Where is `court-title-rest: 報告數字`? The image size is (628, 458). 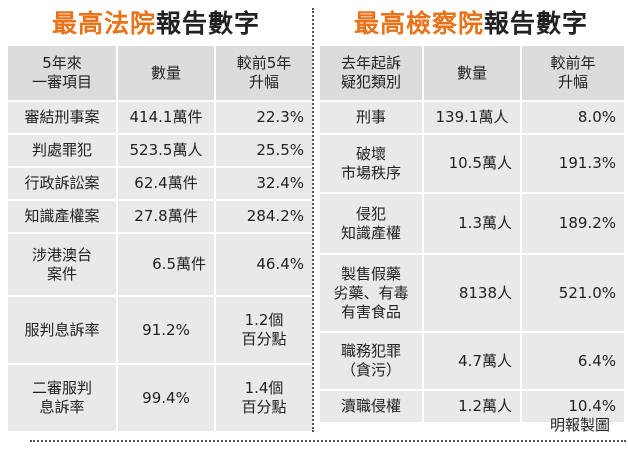
court-title-rest: 報告數字 is located at coordinates (208, 23).